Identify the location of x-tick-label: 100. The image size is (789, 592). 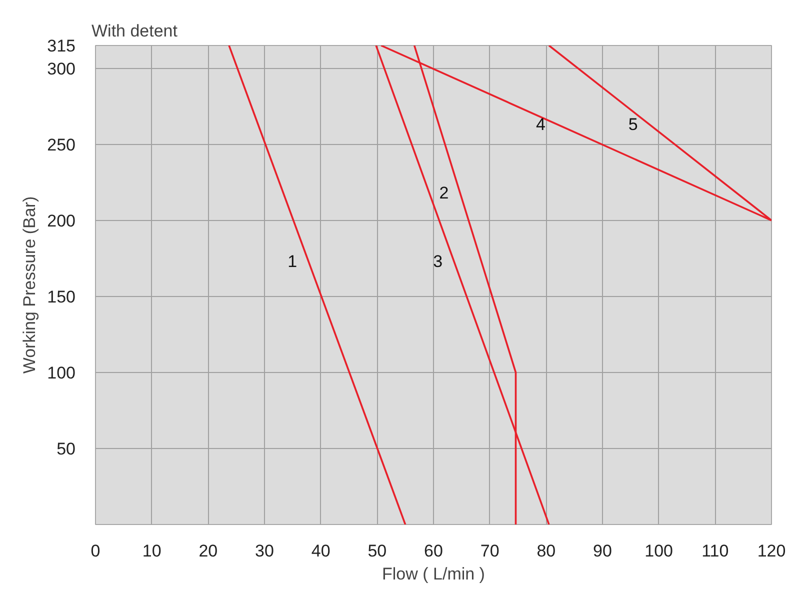
(659, 551).